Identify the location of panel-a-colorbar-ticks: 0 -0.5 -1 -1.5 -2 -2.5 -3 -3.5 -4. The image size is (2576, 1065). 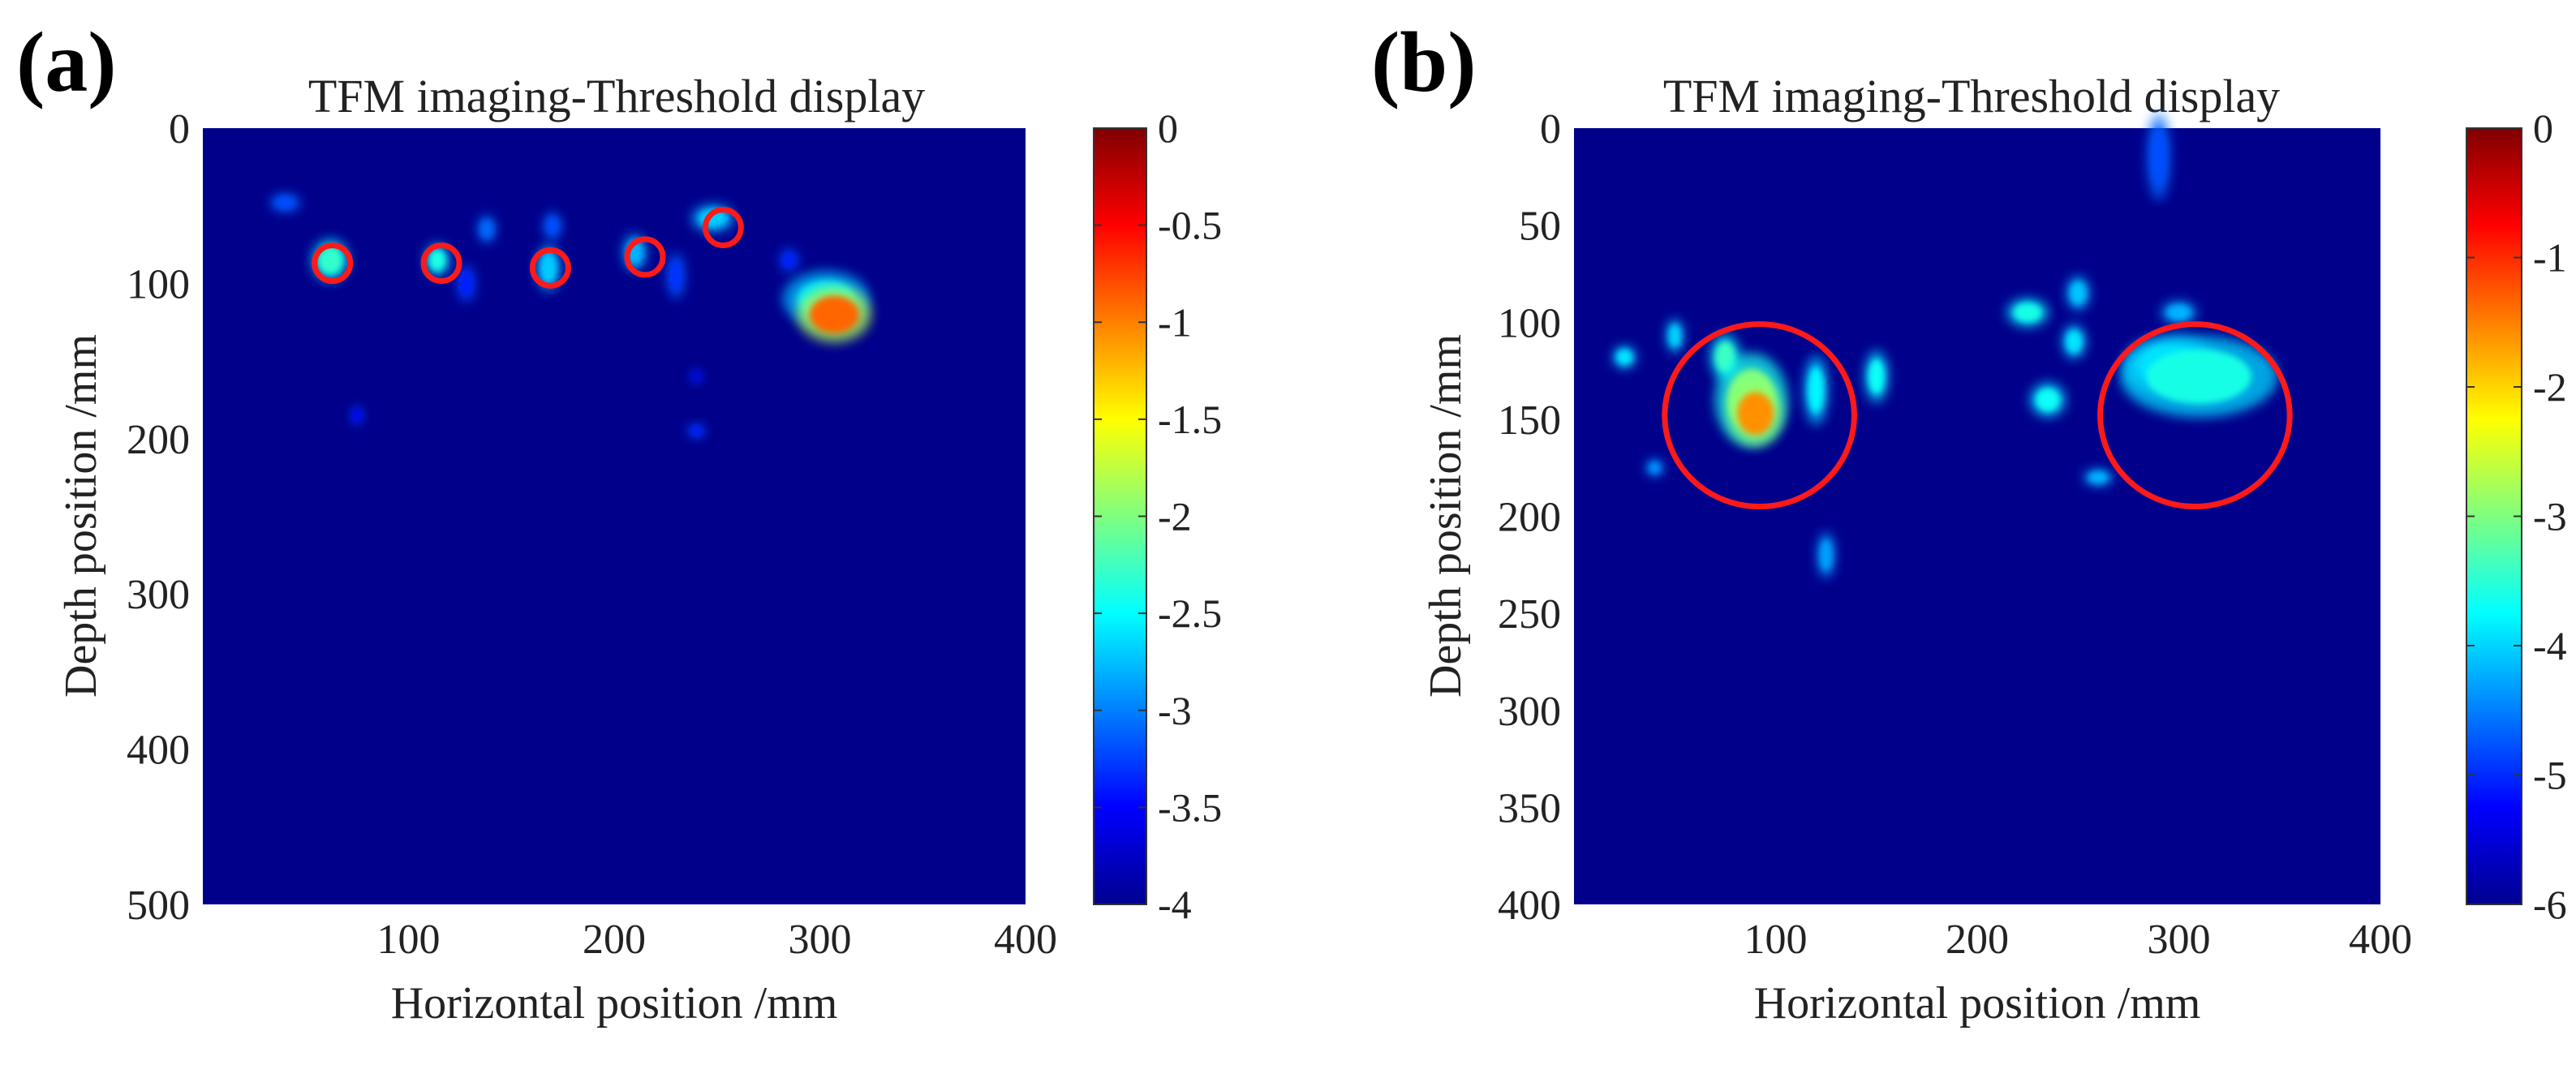
(1158, 516).